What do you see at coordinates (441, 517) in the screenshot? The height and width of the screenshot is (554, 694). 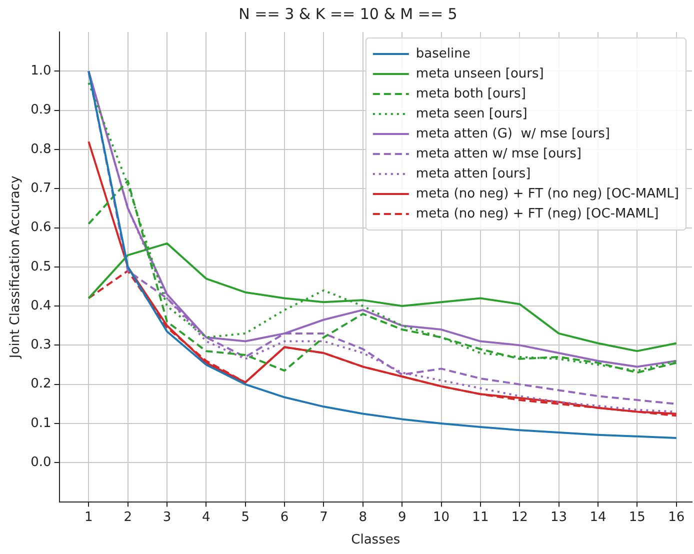 I see `x-tick-label: 10` at bounding box center [441, 517].